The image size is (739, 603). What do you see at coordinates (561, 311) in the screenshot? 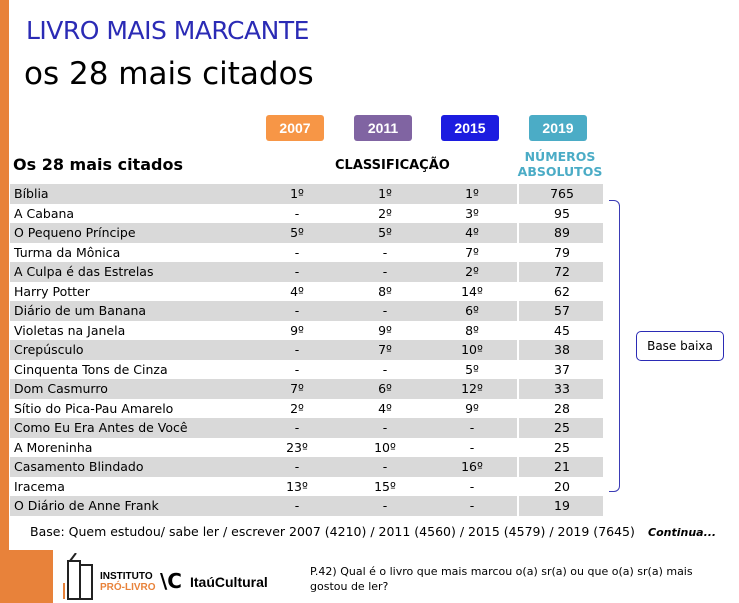
I see `count-2019: 57` at bounding box center [561, 311].